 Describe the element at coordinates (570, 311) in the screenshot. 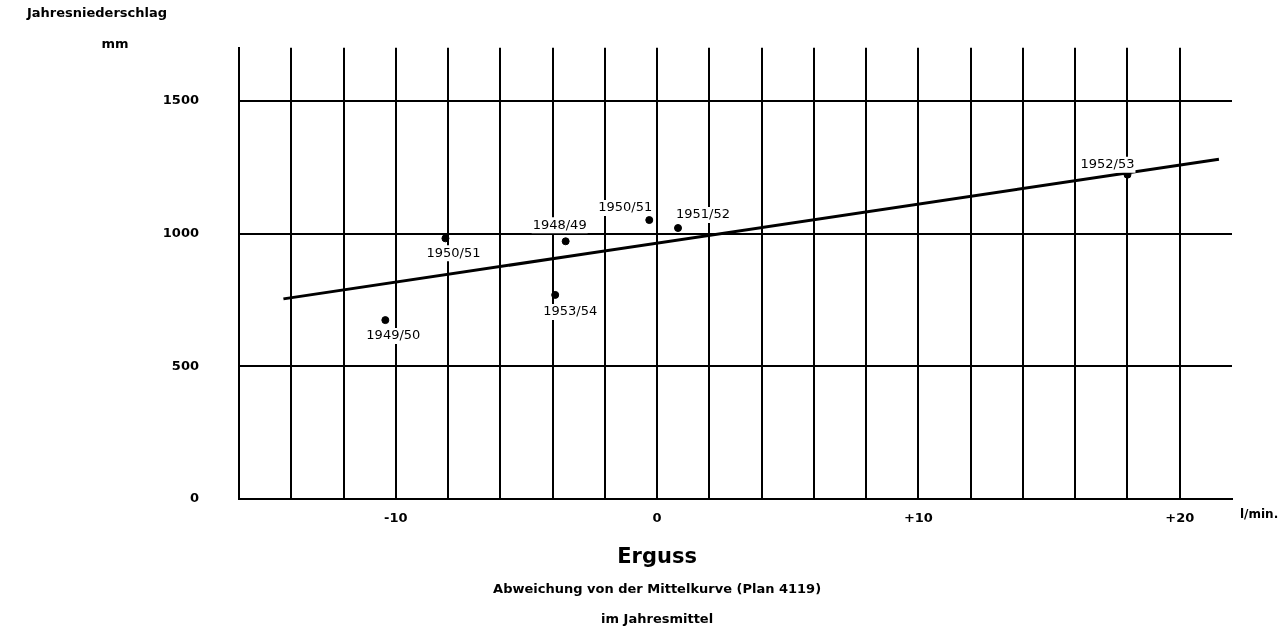

I see `annotation: 1953/54` at that location.